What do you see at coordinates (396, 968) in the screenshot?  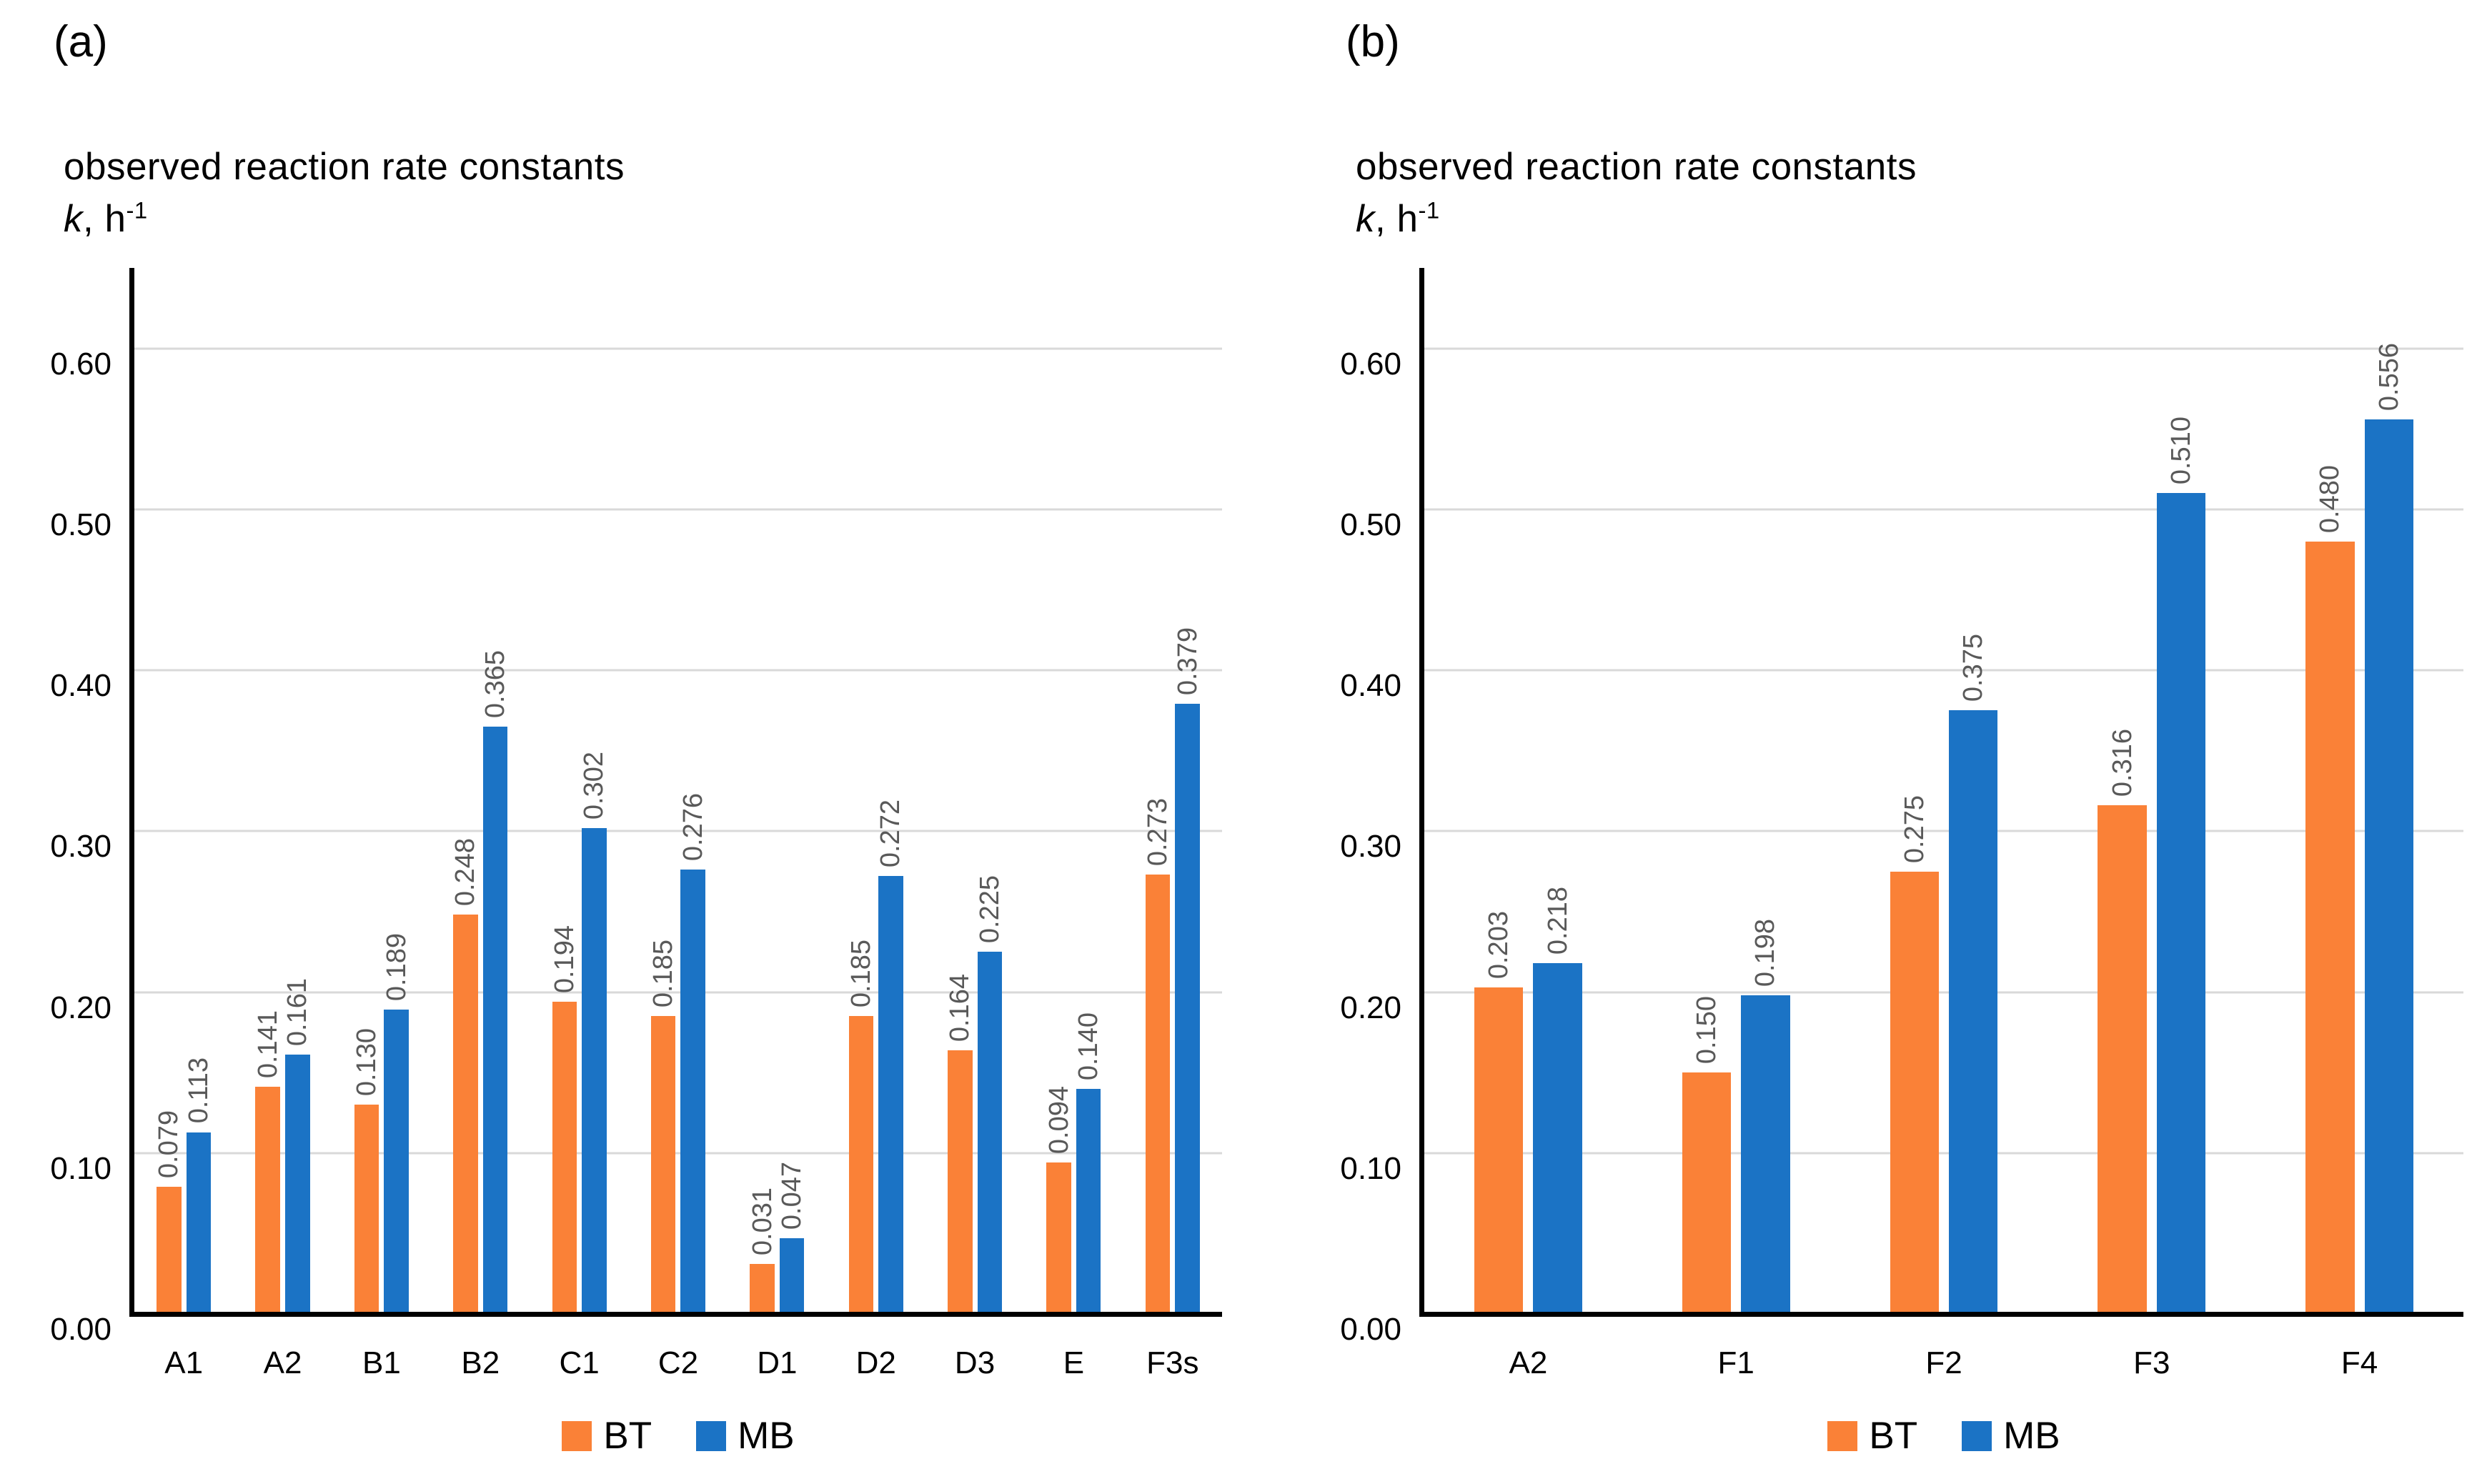 I see `bar-value-label: 0.189` at bounding box center [396, 968].